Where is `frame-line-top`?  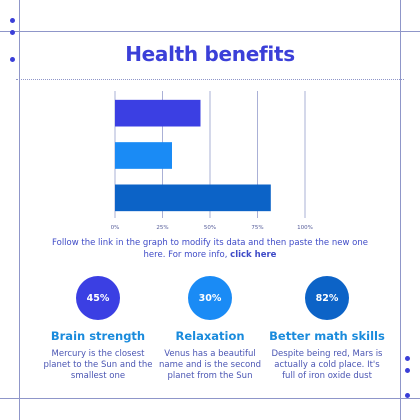 frame-line-top is located at coordinates (210, 31).